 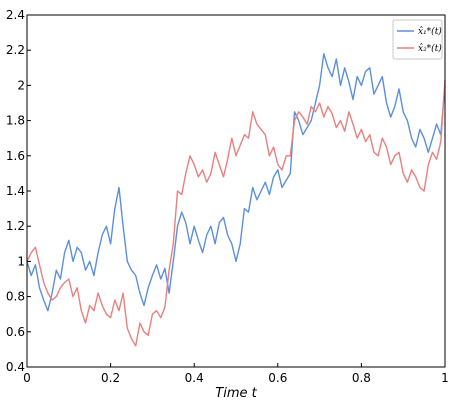 I want to click on legend-label-series-2: x̂₂*(t), so click(x=430, y=48).